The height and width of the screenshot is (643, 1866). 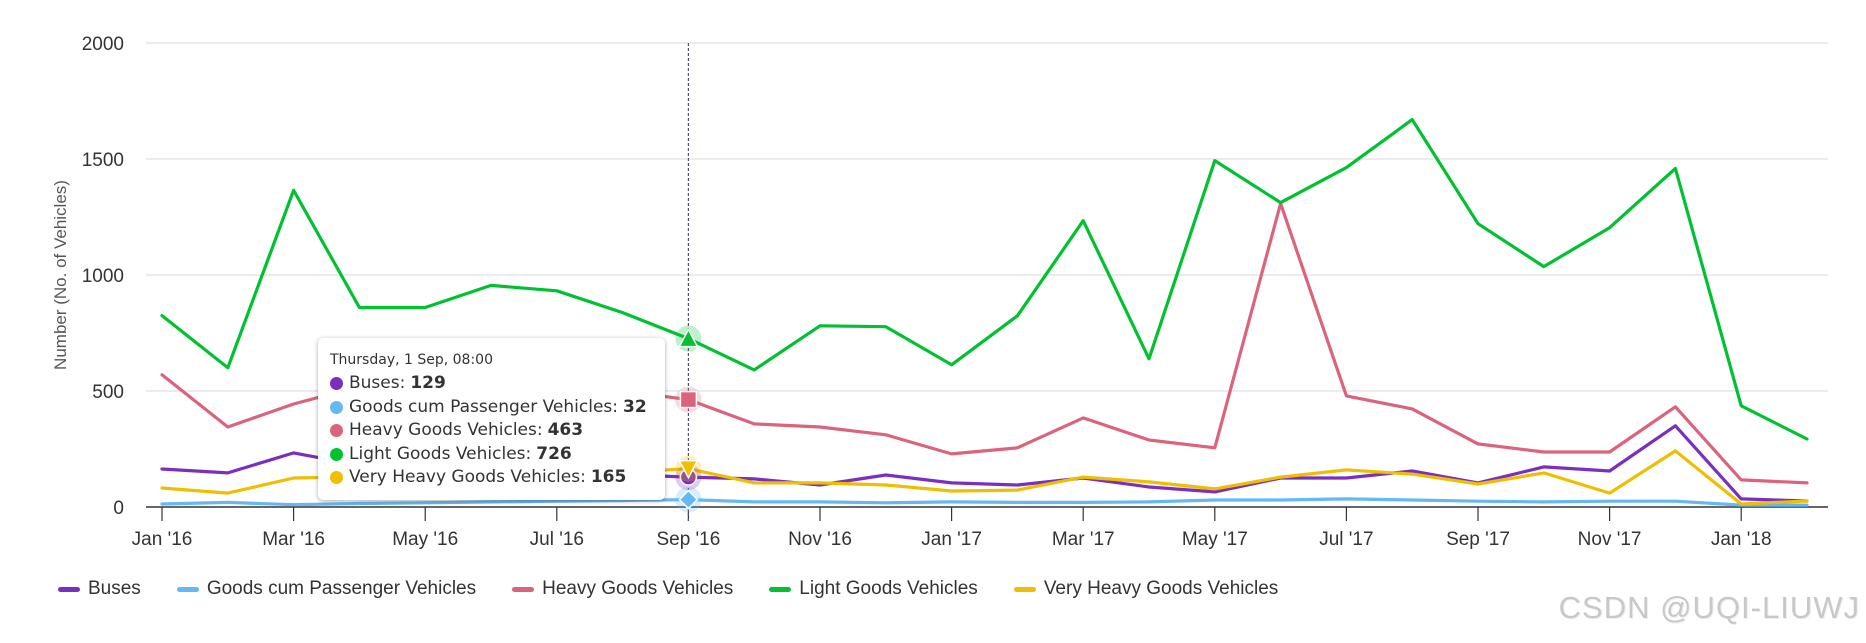 I want to click on x-tick-label: Jan '18, so click(x=1741, y=539).